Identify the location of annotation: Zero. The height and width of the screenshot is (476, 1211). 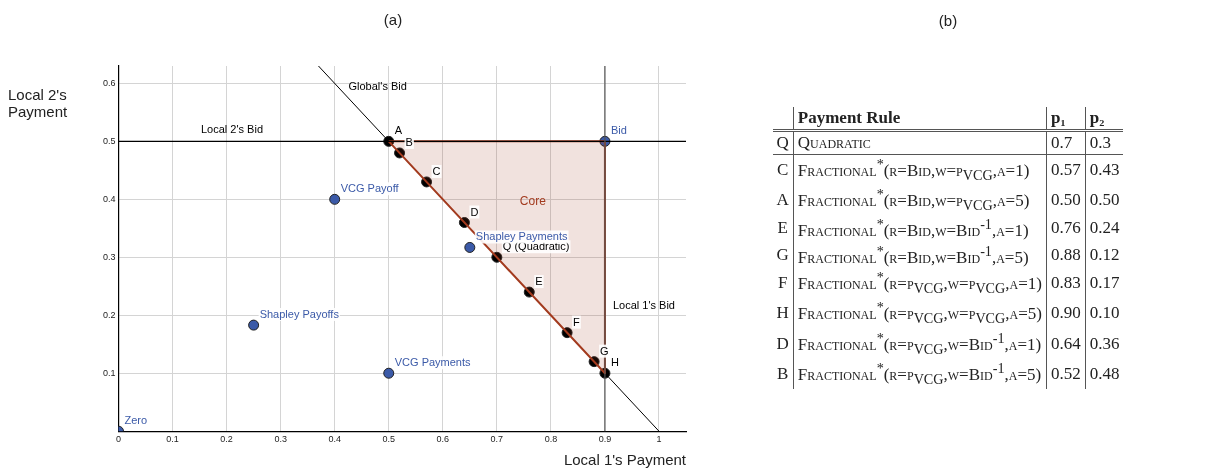
(136, 420).